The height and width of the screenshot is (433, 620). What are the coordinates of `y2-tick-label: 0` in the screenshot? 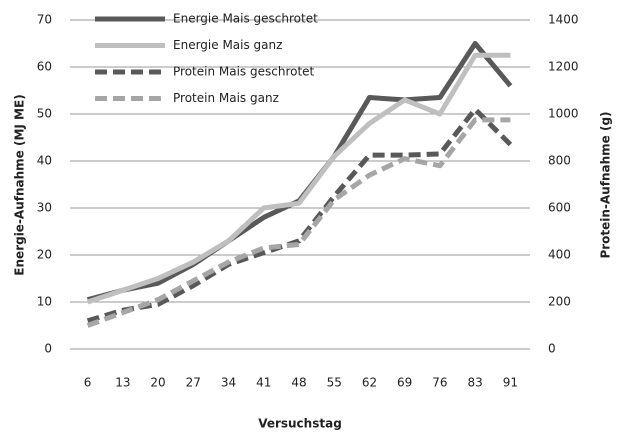 It's located at (552, 349).